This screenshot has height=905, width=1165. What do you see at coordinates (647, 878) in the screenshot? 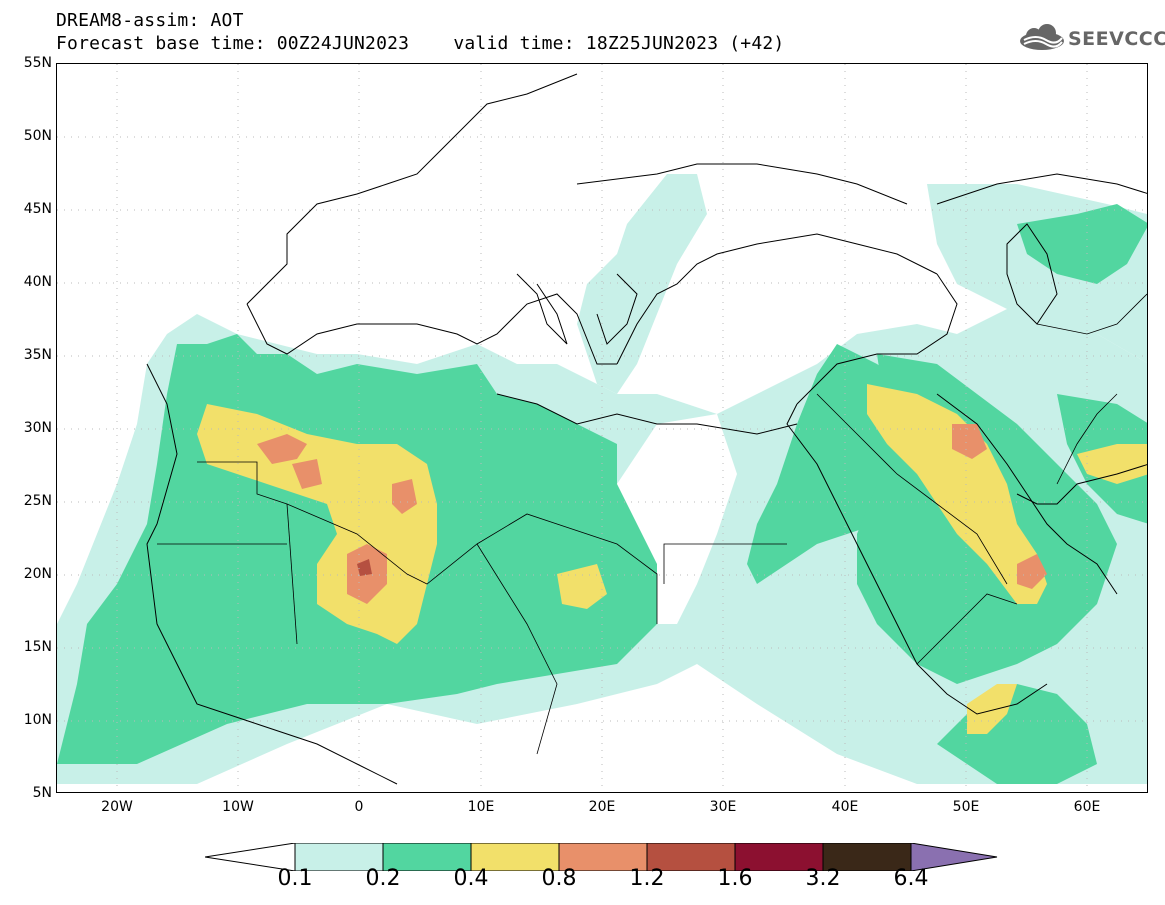
I see `colorbar-label-1.2: 1.2` at bounding box center [647, 878].